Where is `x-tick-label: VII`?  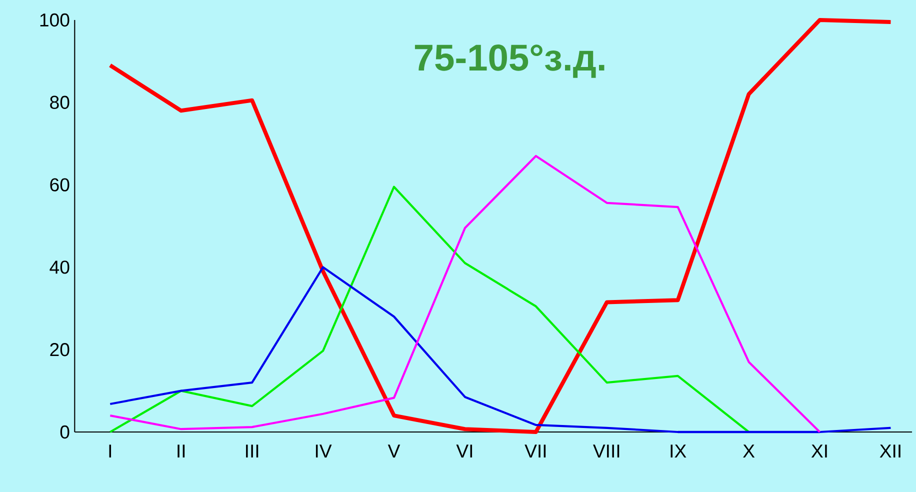 x-tick-label: VII is located at coordinates (535, 451).